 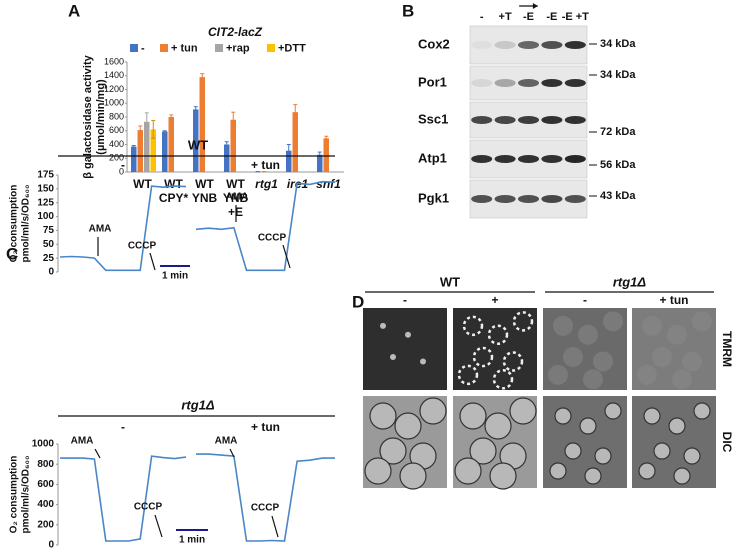 What do you see at coordinates (49, 258) in the screenshot?
I see `y-tick-label: 25` at bounding box center [49, 258].